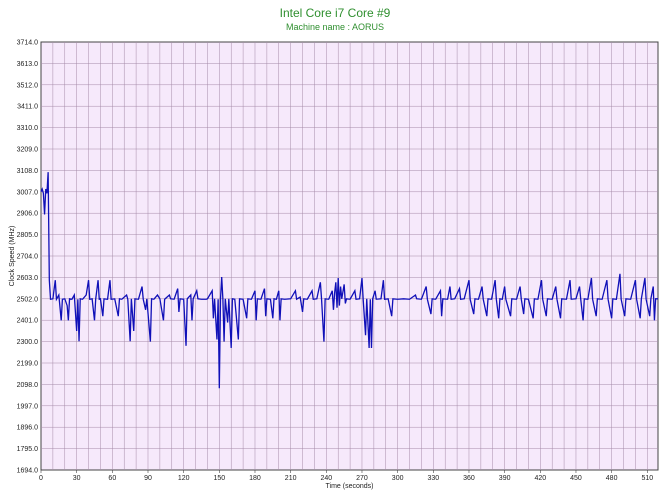  What do you see at coordinates (184, 478) in the screenshot?
I see `x-tick-label: 120` at bounding box center [184, 478].